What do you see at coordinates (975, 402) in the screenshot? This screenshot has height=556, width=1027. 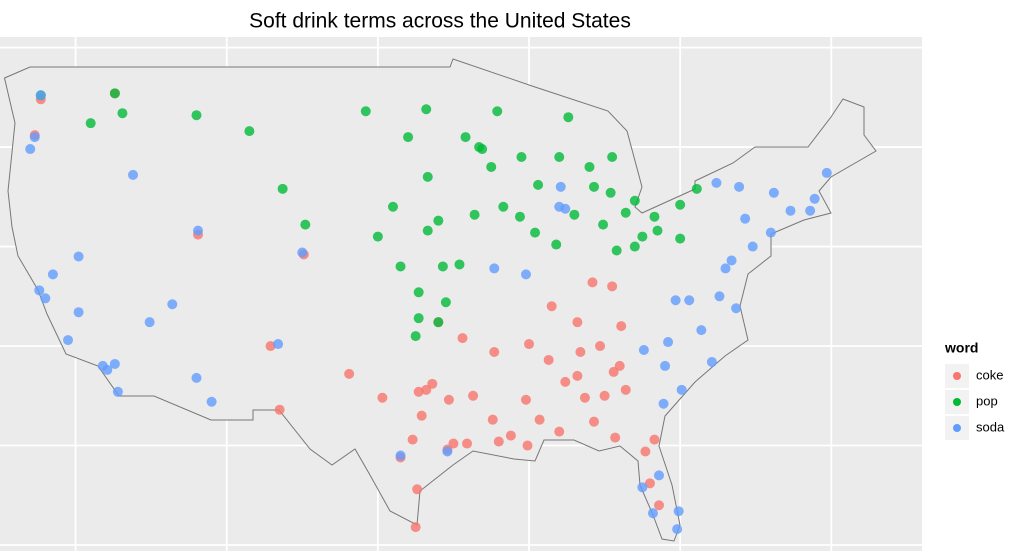 I see `legend: coke pop soda` at bounding box center [975, 402].